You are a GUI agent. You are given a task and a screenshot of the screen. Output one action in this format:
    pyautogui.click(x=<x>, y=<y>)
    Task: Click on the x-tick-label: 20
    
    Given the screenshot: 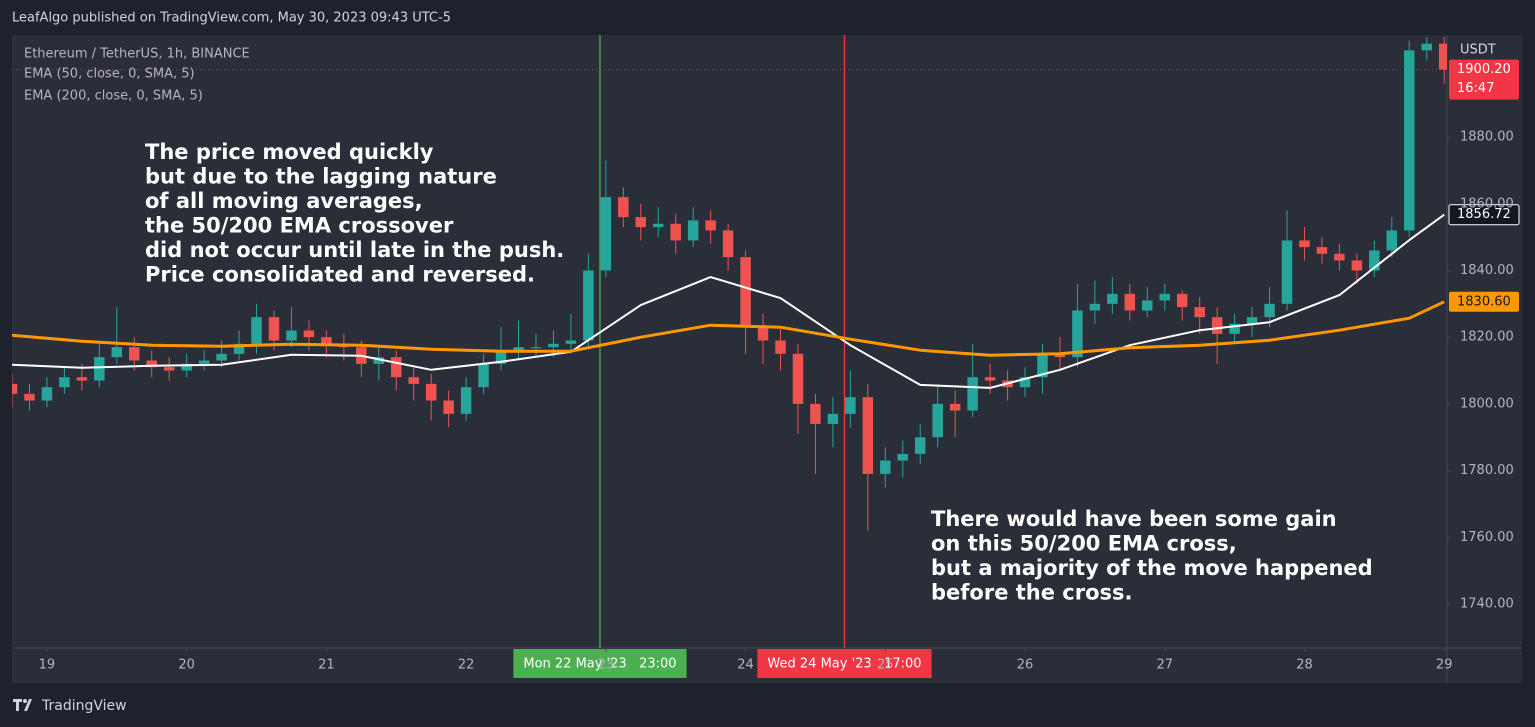 What is the action you would take?
    pyautogui.click(x=186, y=665)
    